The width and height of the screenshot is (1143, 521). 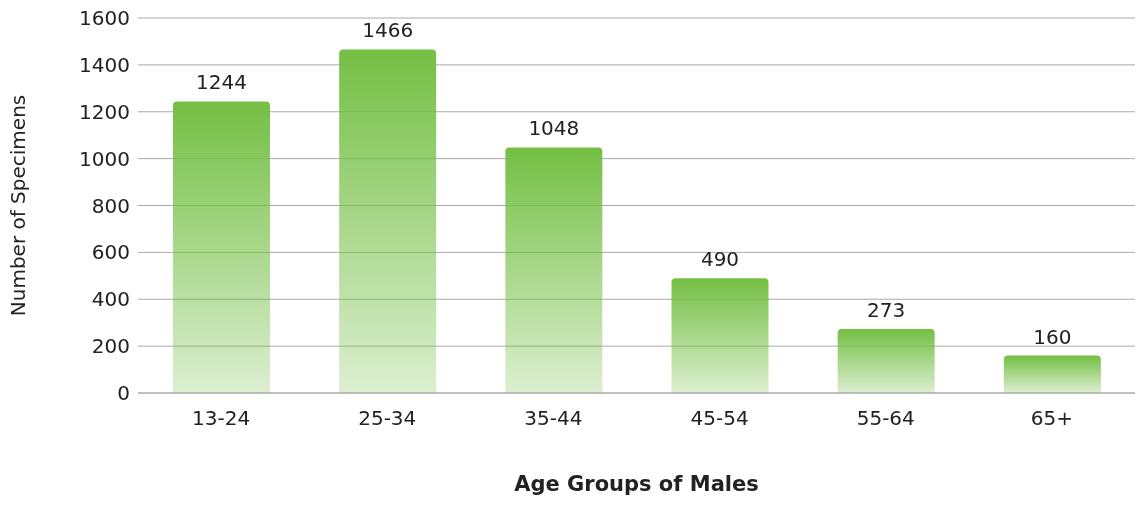 I want to click on data-label: 273, so click(x=886, y=310).